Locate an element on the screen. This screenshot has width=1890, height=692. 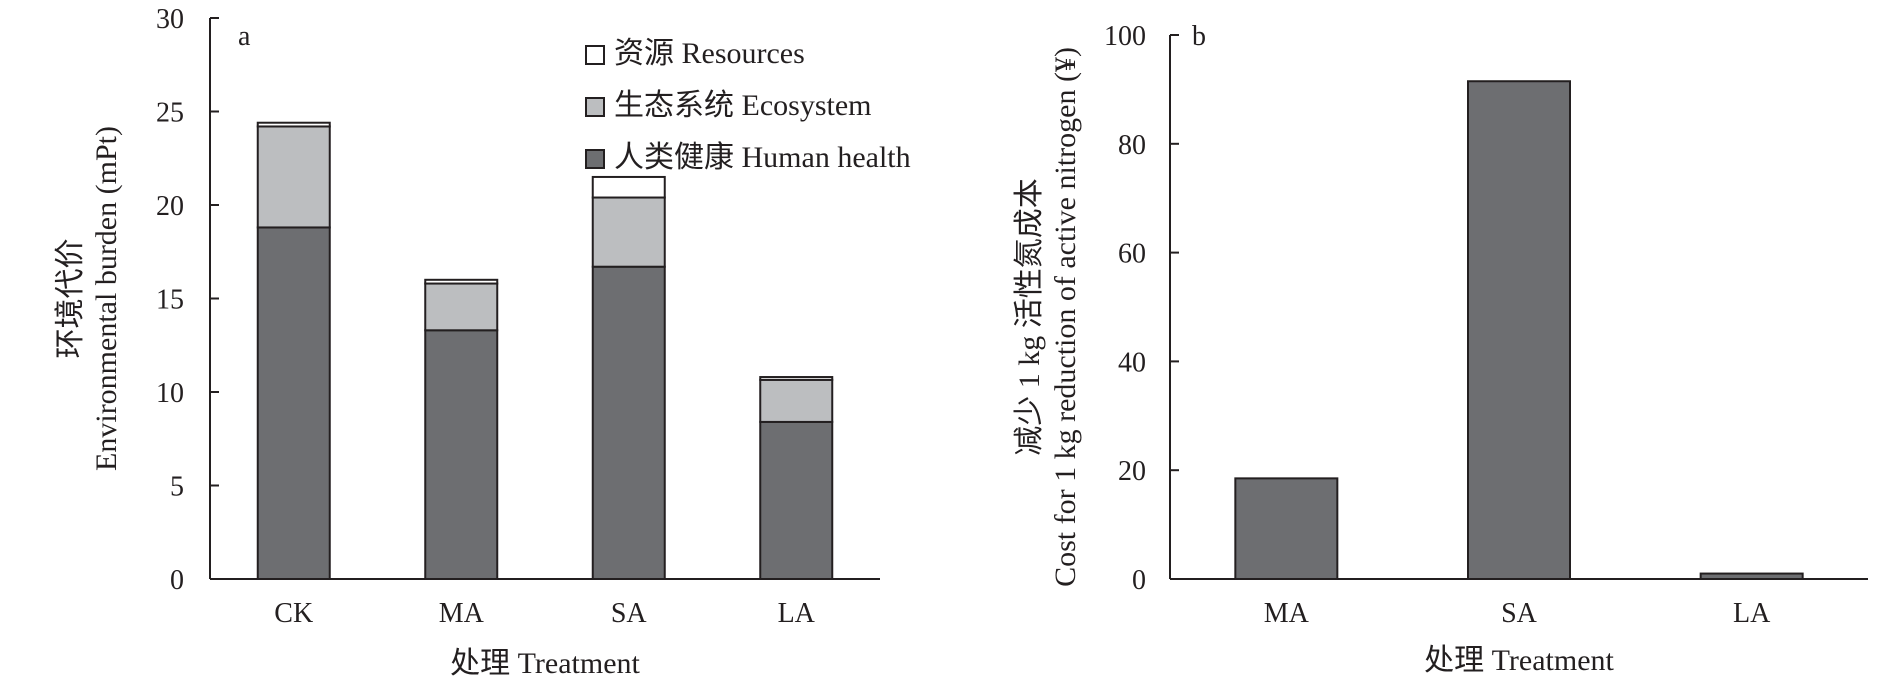
y-axis-title-cn: 环境代价 is located at coordinates (70, 299).